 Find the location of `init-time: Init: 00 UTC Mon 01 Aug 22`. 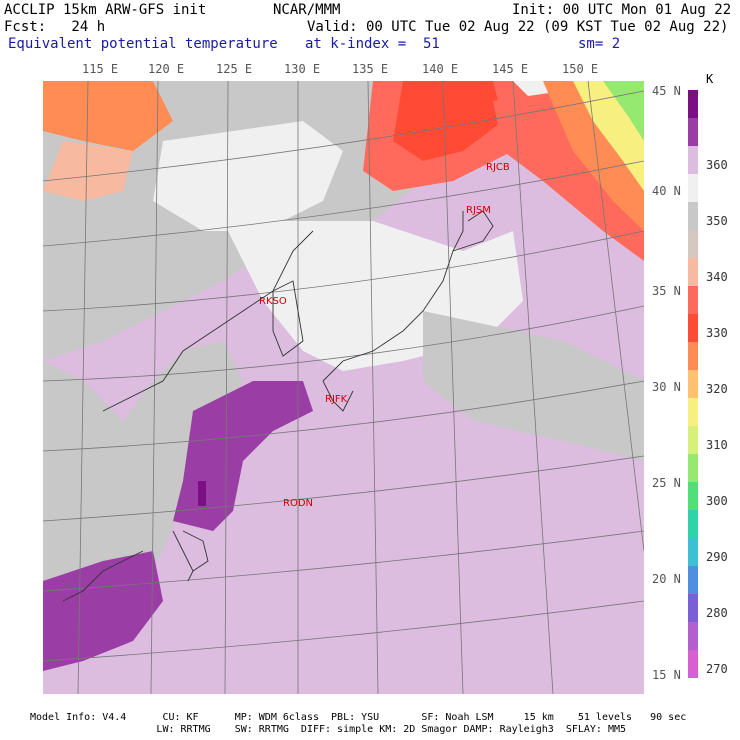

init-time: Init: 00 UTC Mon 01 Aug 22 is located at coordinates (622, 10).